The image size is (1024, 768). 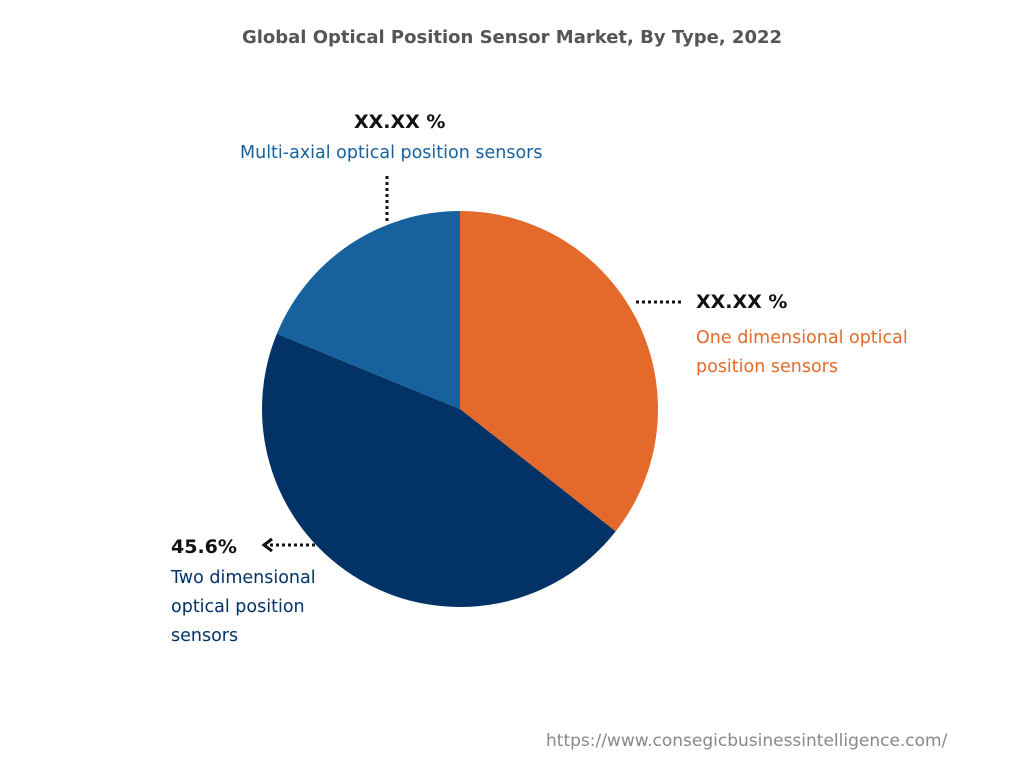 What do you see at coordinates (438, 470) in the screenshot?
I see `pie-slice-two-dimensional-optical-position-sensors` at bounding box center [438, 470].